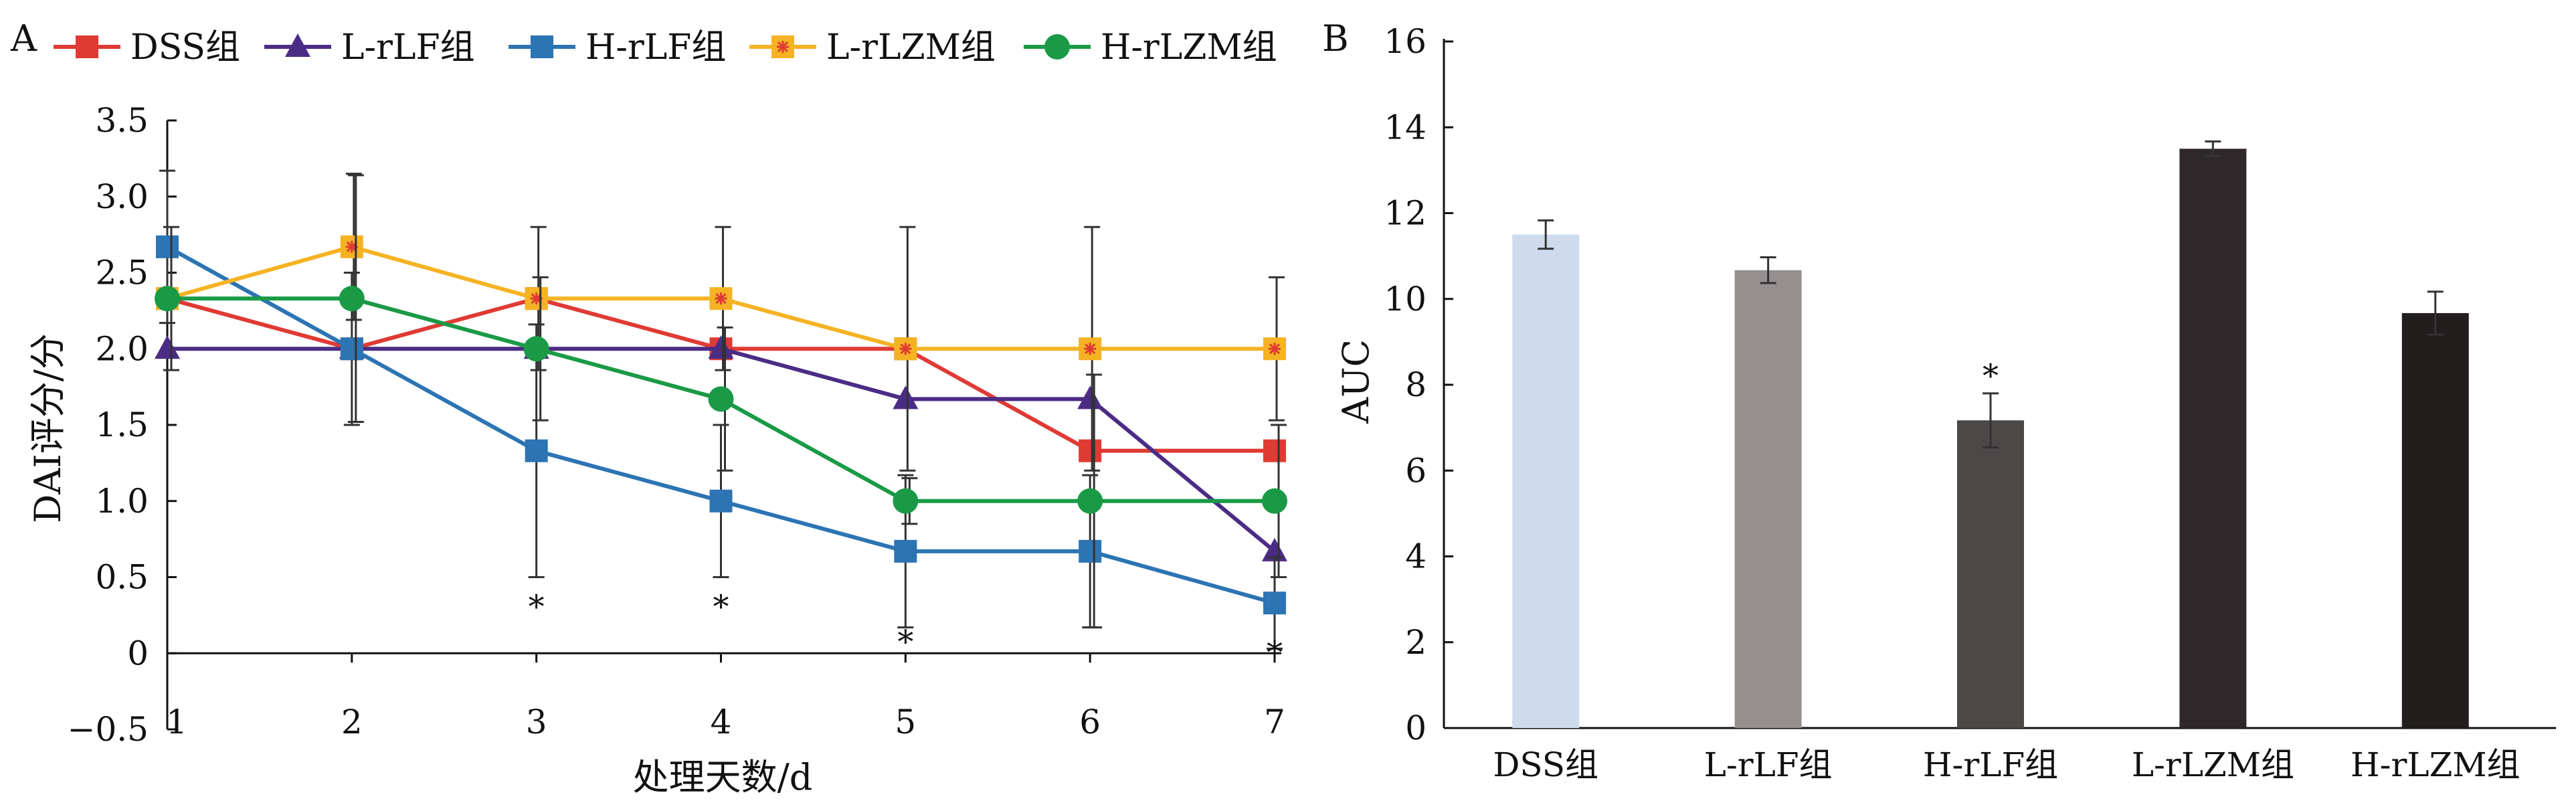 Image resolution: width=2576 pixels, height=811 pixels. I want to click on bar-group-1: L-rLF组, so click(1768, 520).